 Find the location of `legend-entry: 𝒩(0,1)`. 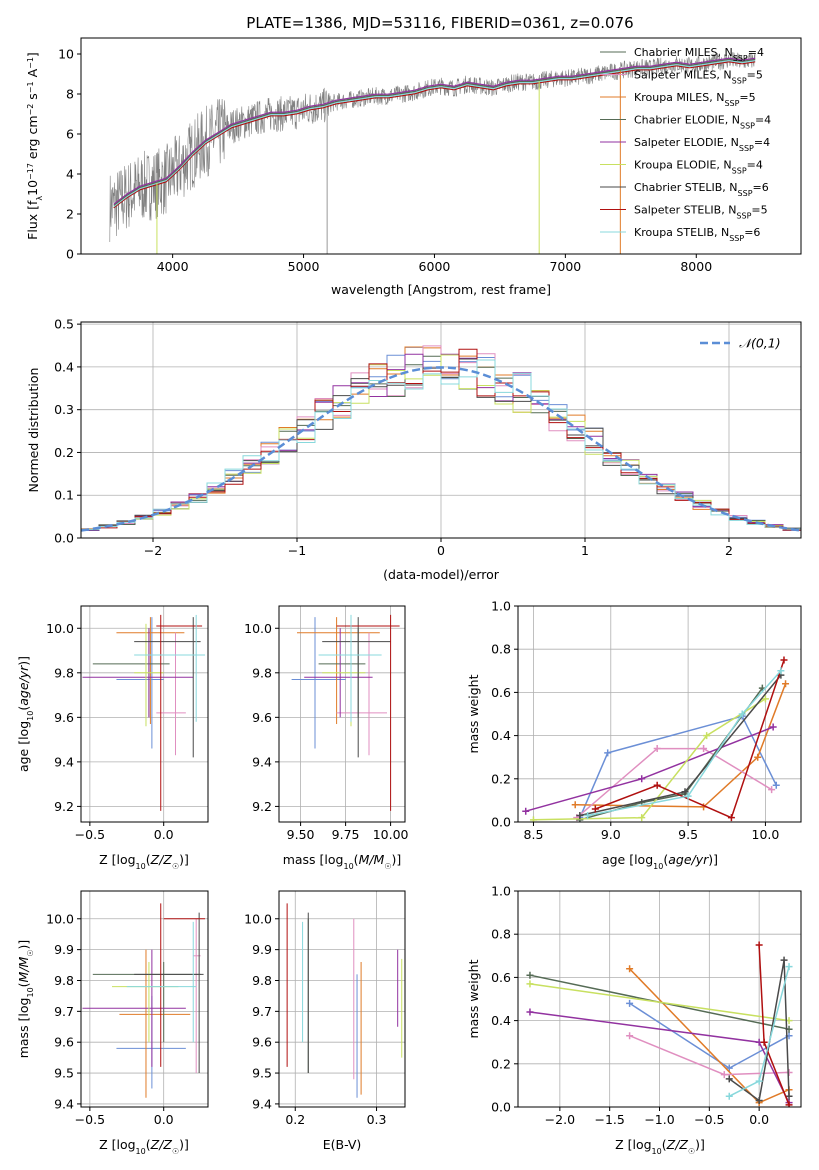

legend-entry: 𝒩(0,1) is located at coordinates (760, 343).